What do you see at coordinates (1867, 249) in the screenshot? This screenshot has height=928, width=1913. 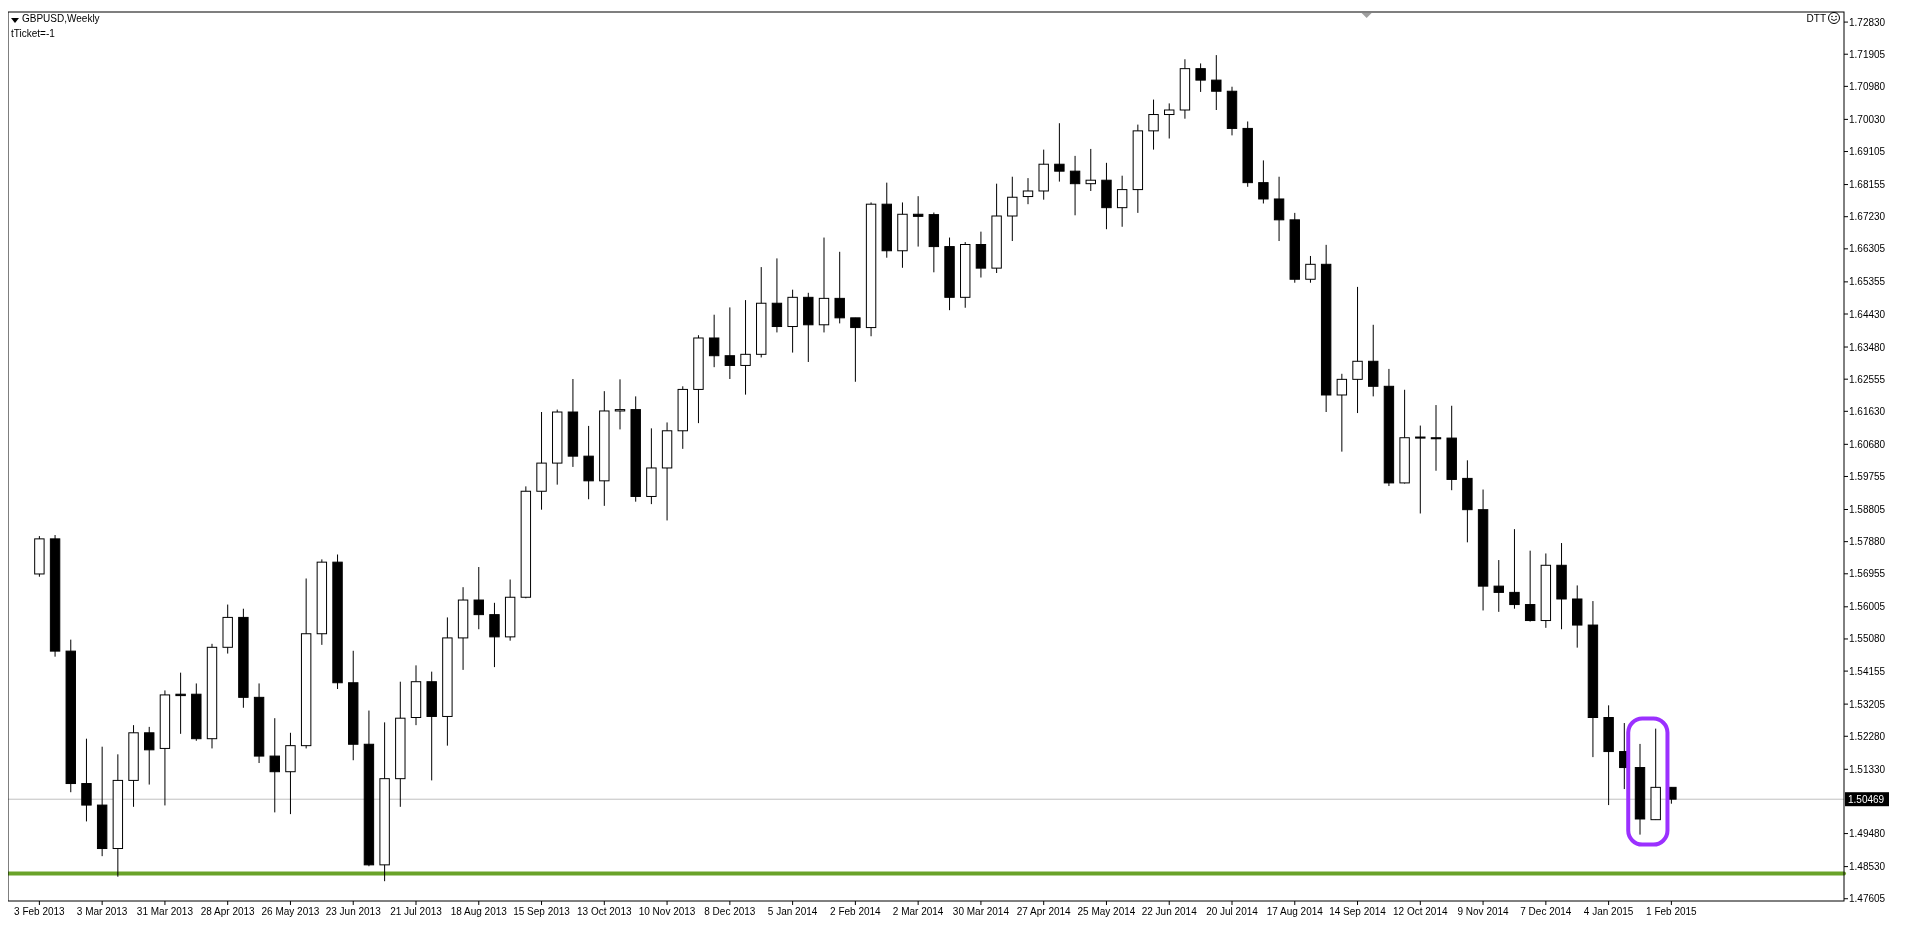 I see `y-tick-label: 1.66305` at bounding box center [1867, 249].